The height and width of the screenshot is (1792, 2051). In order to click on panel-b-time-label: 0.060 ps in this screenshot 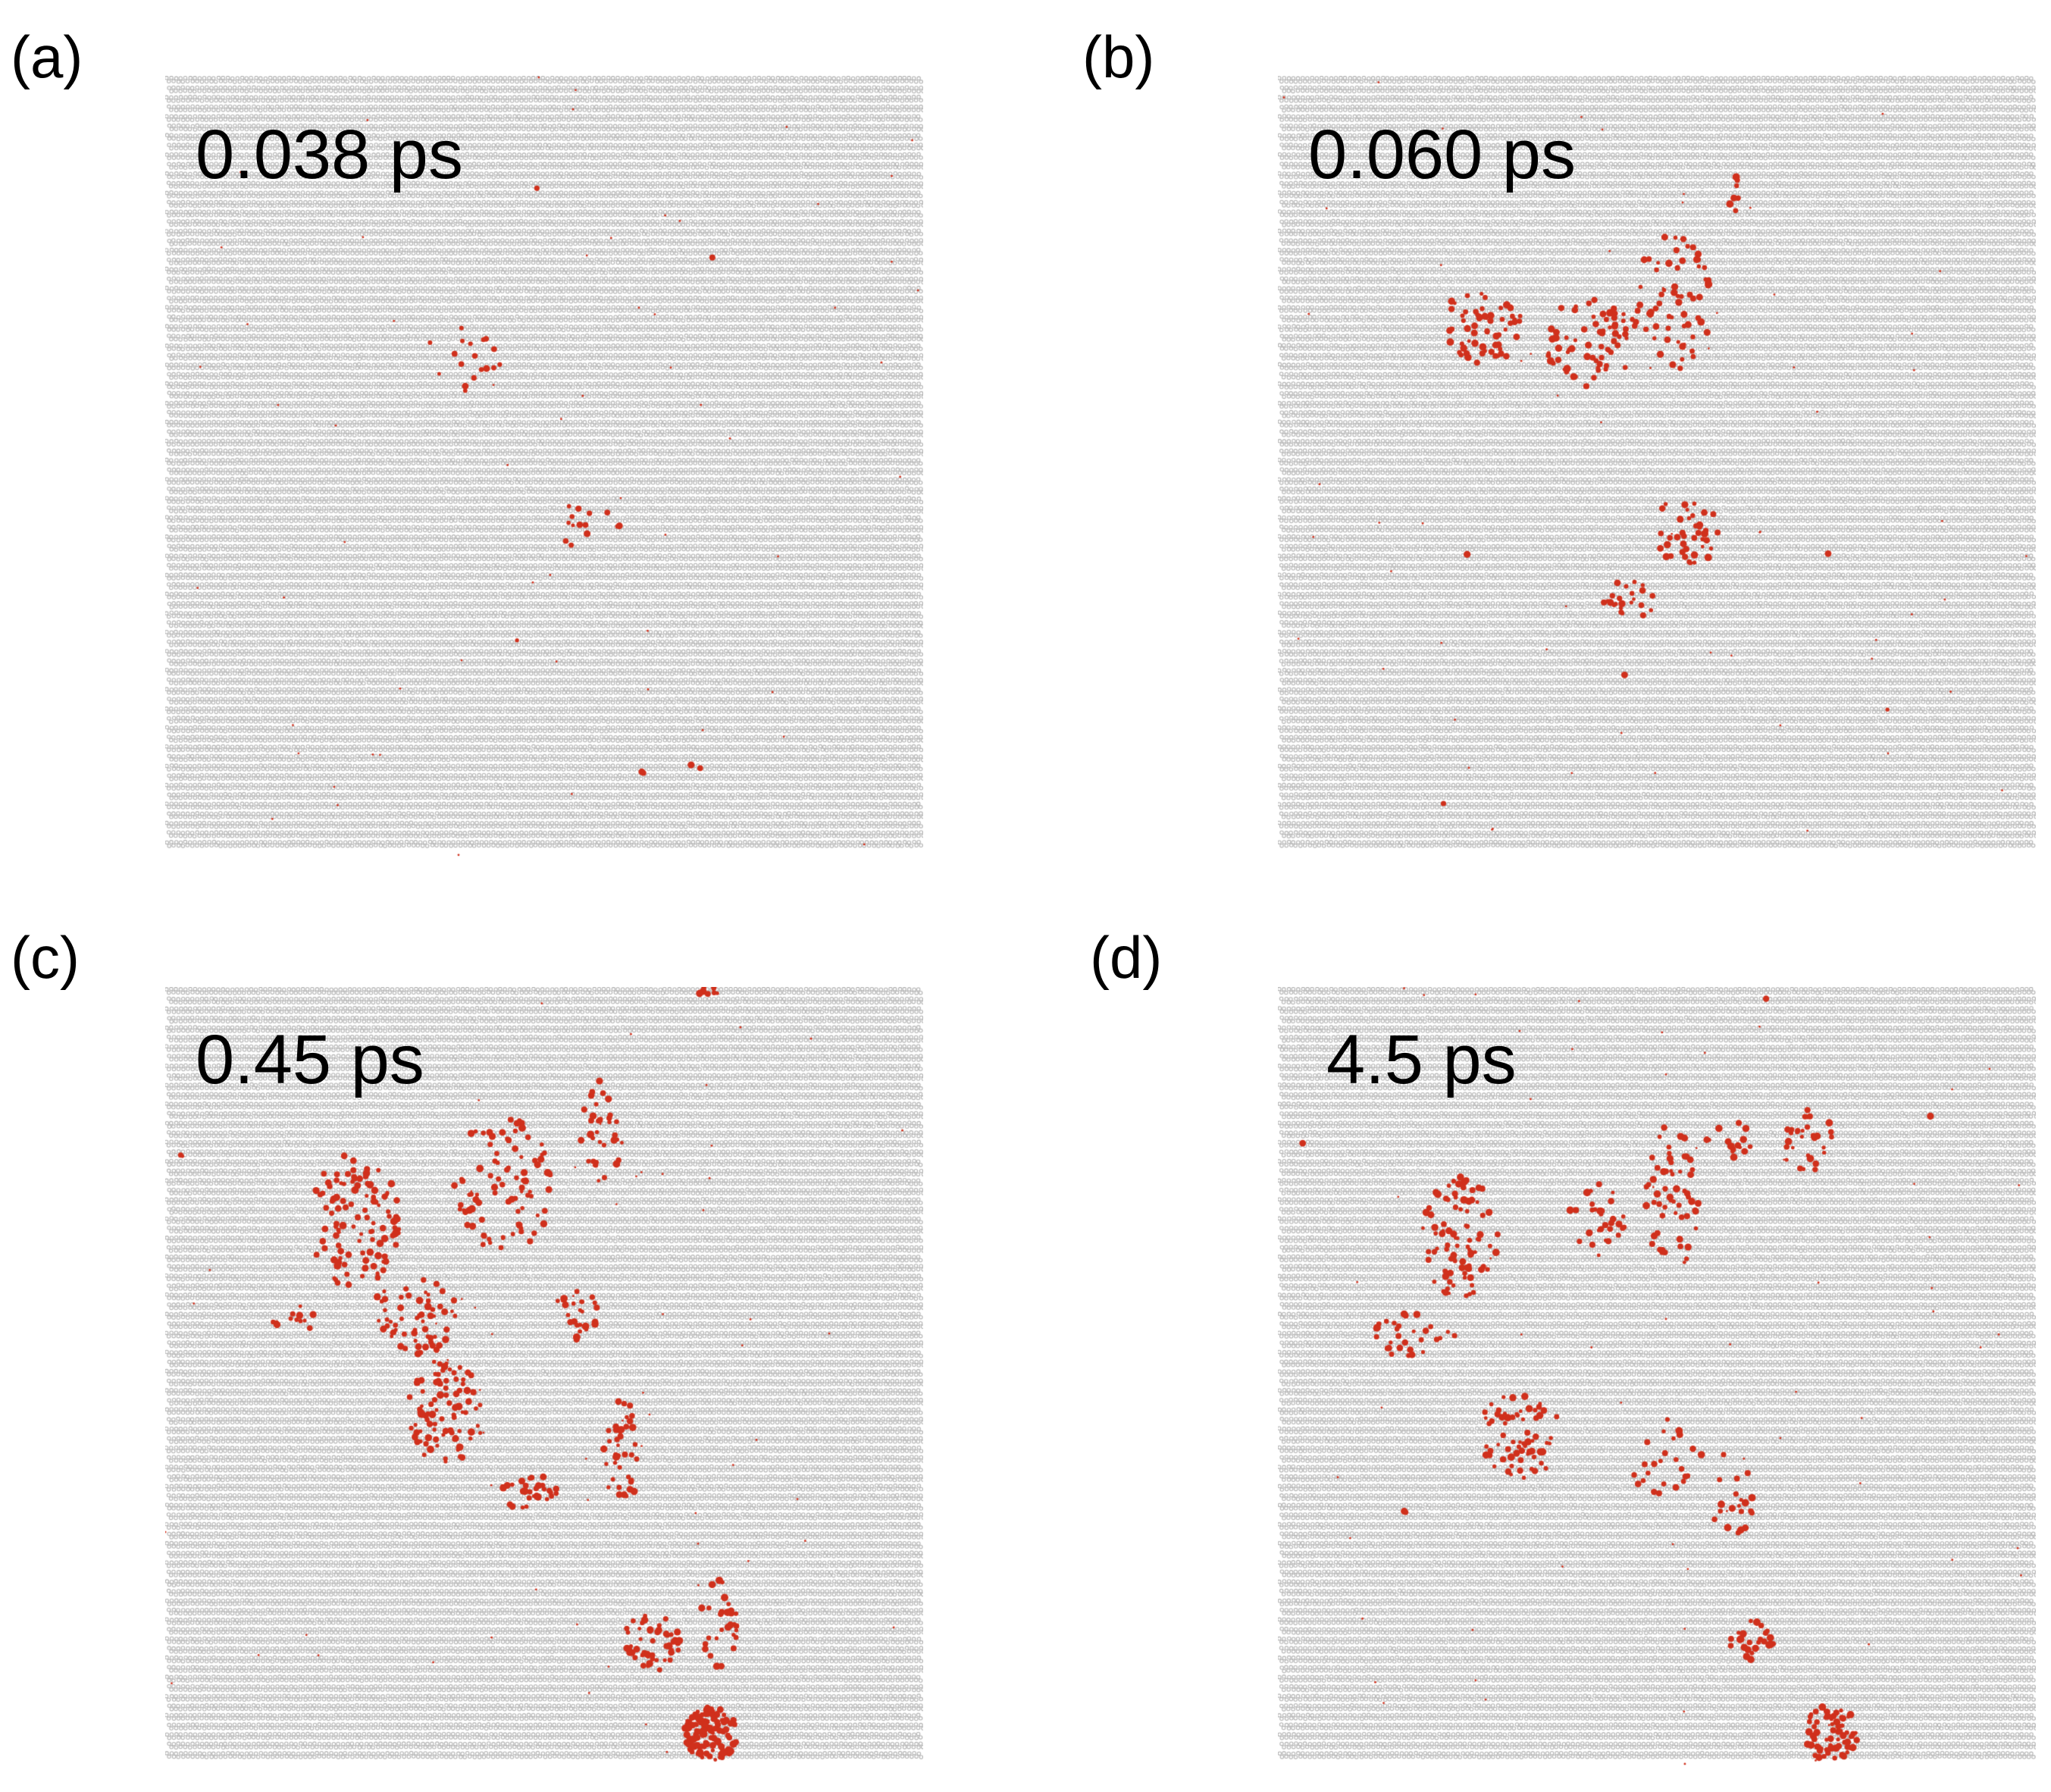, I will do `click(1442, 154)`.